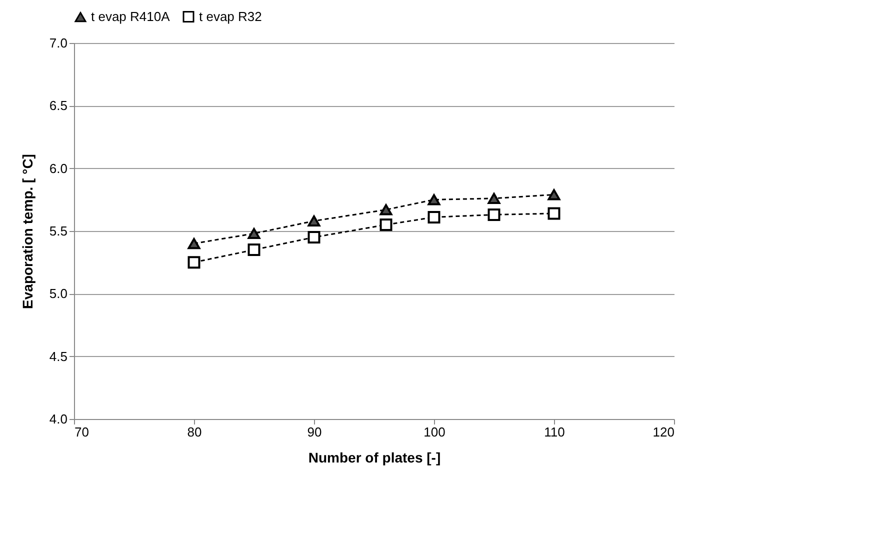  What do you see at coordinates (435, 432) in the screenshot?
I see `x-tick-label: 100` at bounding box center [435, 432].